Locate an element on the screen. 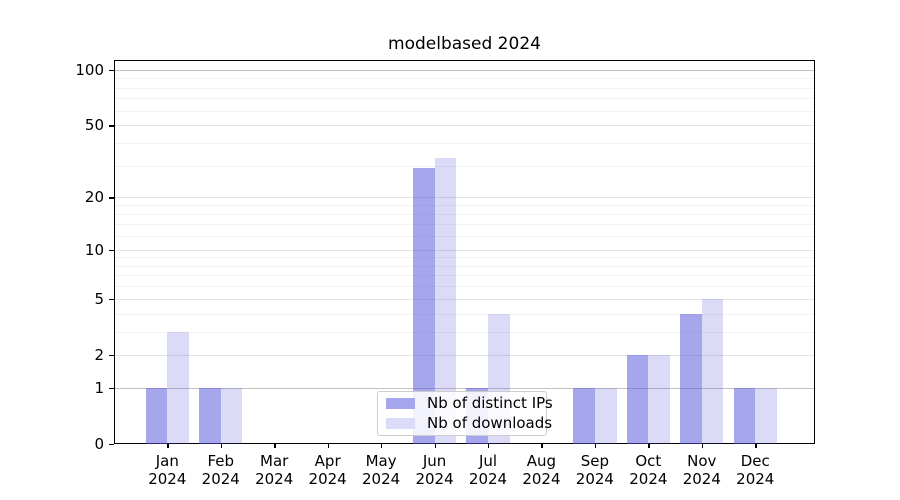  x-tick-label-line: Dec is located at coordinates (755, 461).